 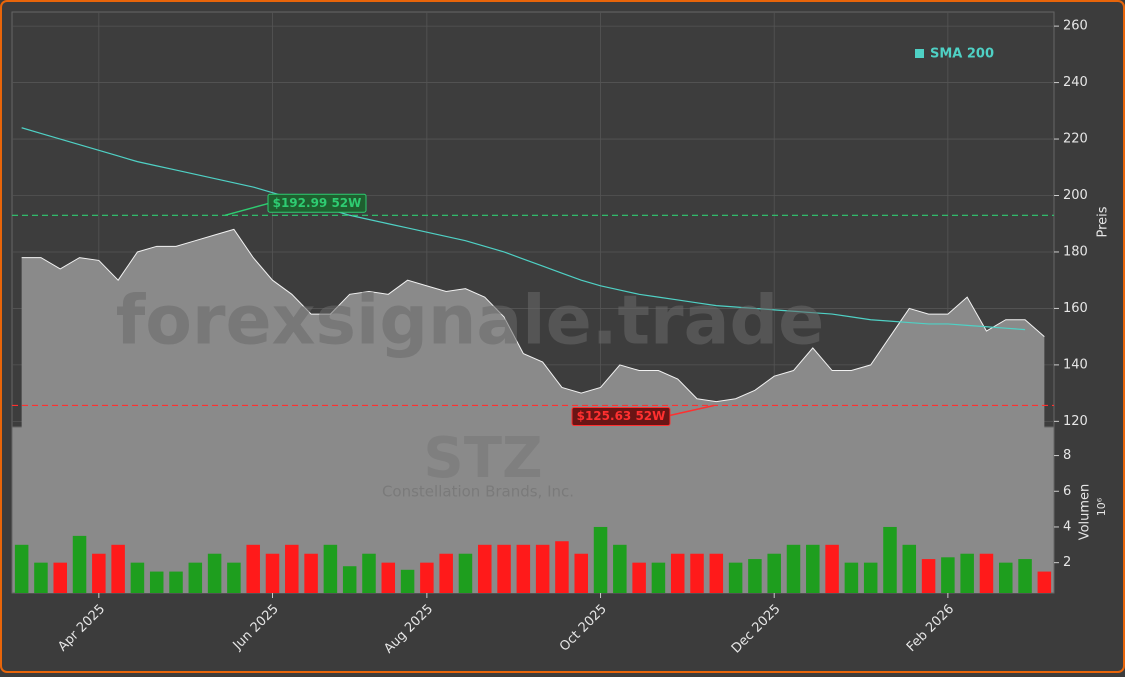 What do you see at coordinates (919, 53) in the screenshot?
I see `legend-swatch` at bounding box center [919, 53].